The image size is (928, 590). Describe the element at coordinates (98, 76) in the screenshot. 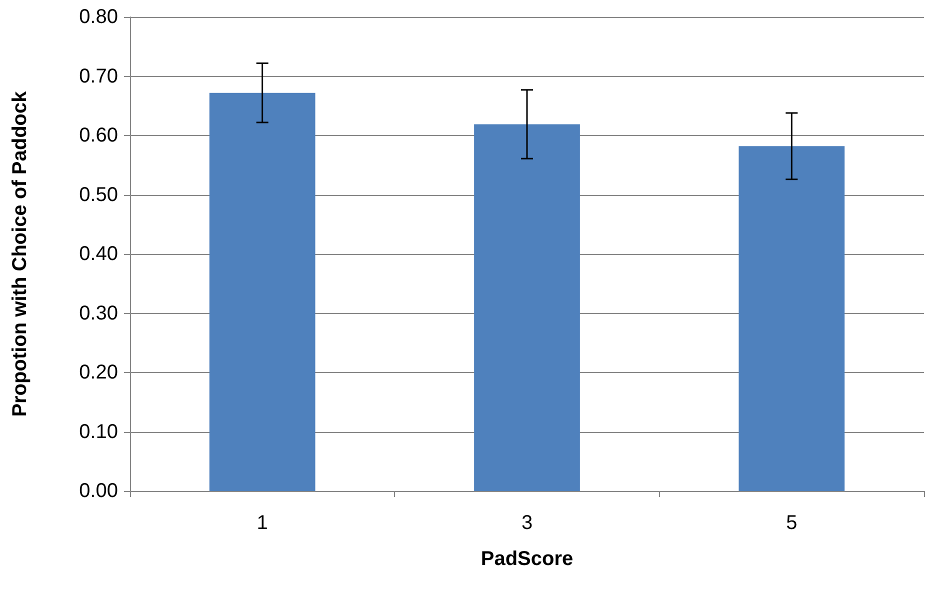

I see `y-tick-label: 0.70` at that location.